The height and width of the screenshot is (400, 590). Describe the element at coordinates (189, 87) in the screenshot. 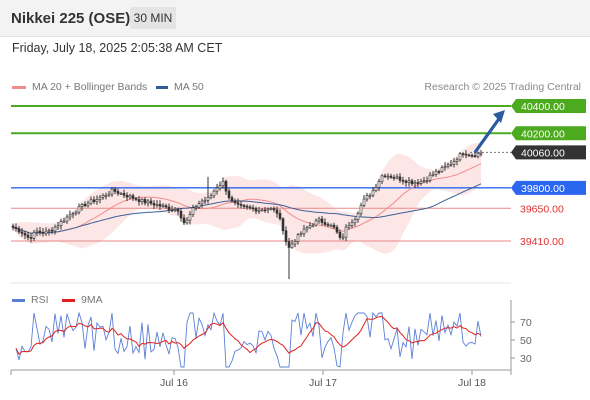

I see `ma50-label: MA 50` at that location.